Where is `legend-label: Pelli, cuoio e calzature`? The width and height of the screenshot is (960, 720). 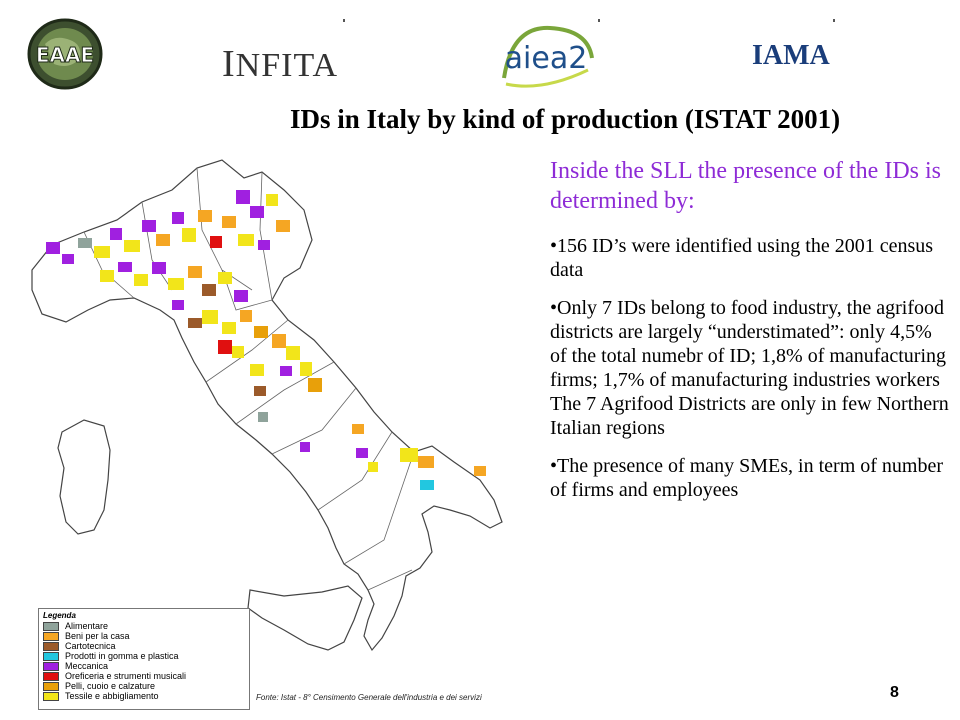
legend-label: Pelli, cuoio e calzature is located at coordinates (110, 686).